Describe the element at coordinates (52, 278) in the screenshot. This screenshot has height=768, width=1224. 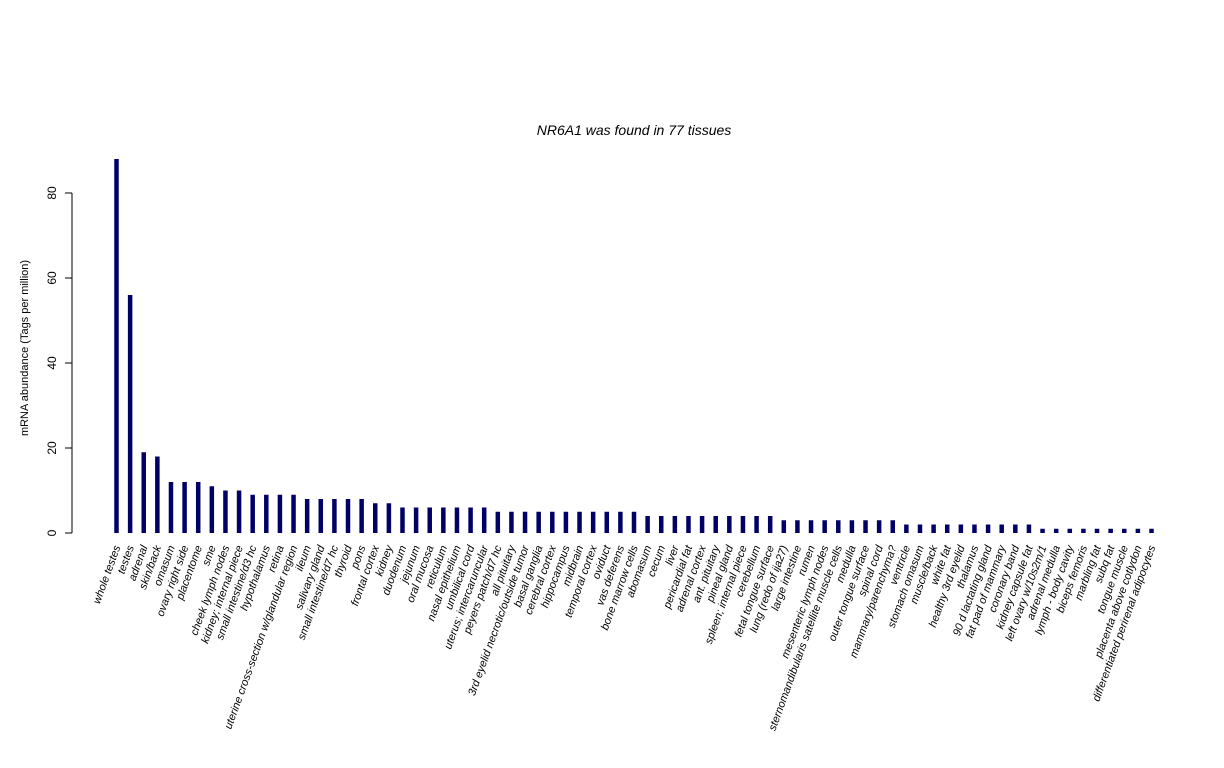
I see `y-tick-label: 60` at that location.